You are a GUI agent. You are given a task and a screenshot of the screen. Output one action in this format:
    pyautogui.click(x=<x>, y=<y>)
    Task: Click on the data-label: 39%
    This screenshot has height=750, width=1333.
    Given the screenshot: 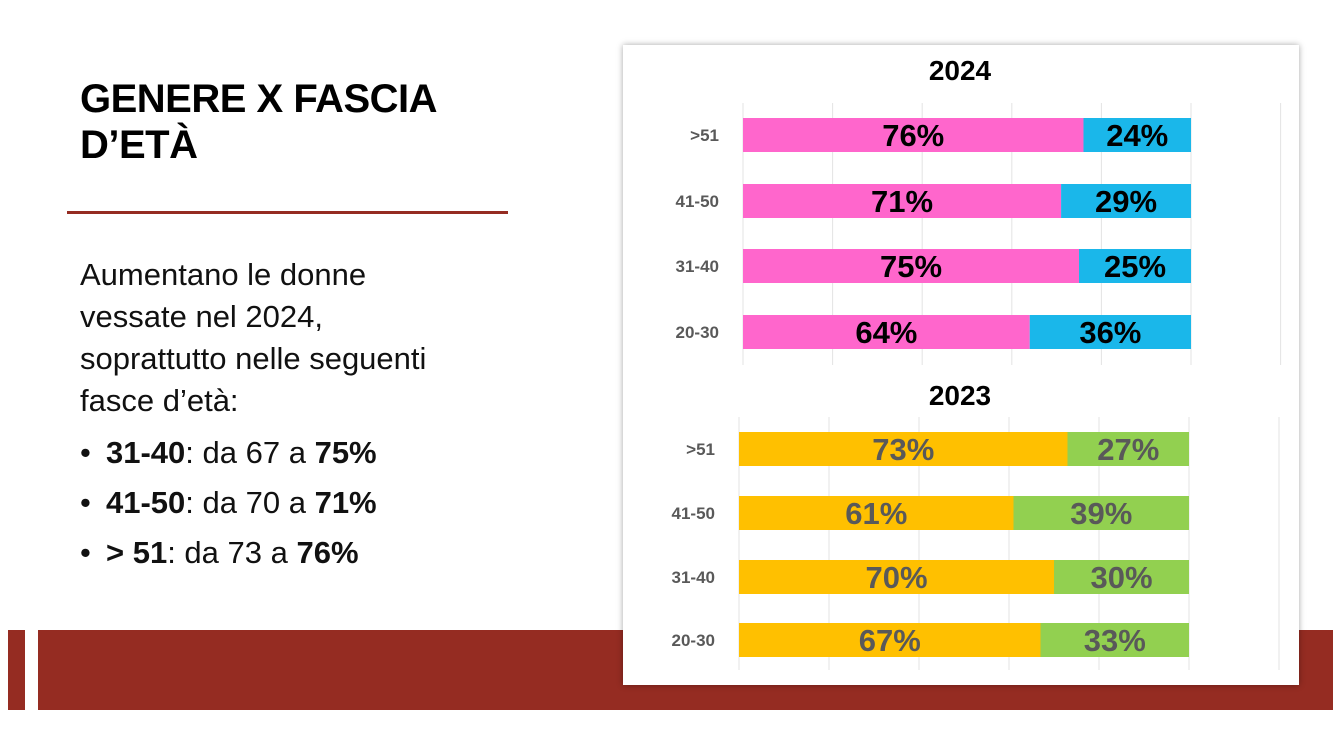 What is the action you would take?
    pyautogui.click(x=1101, y=513)
    